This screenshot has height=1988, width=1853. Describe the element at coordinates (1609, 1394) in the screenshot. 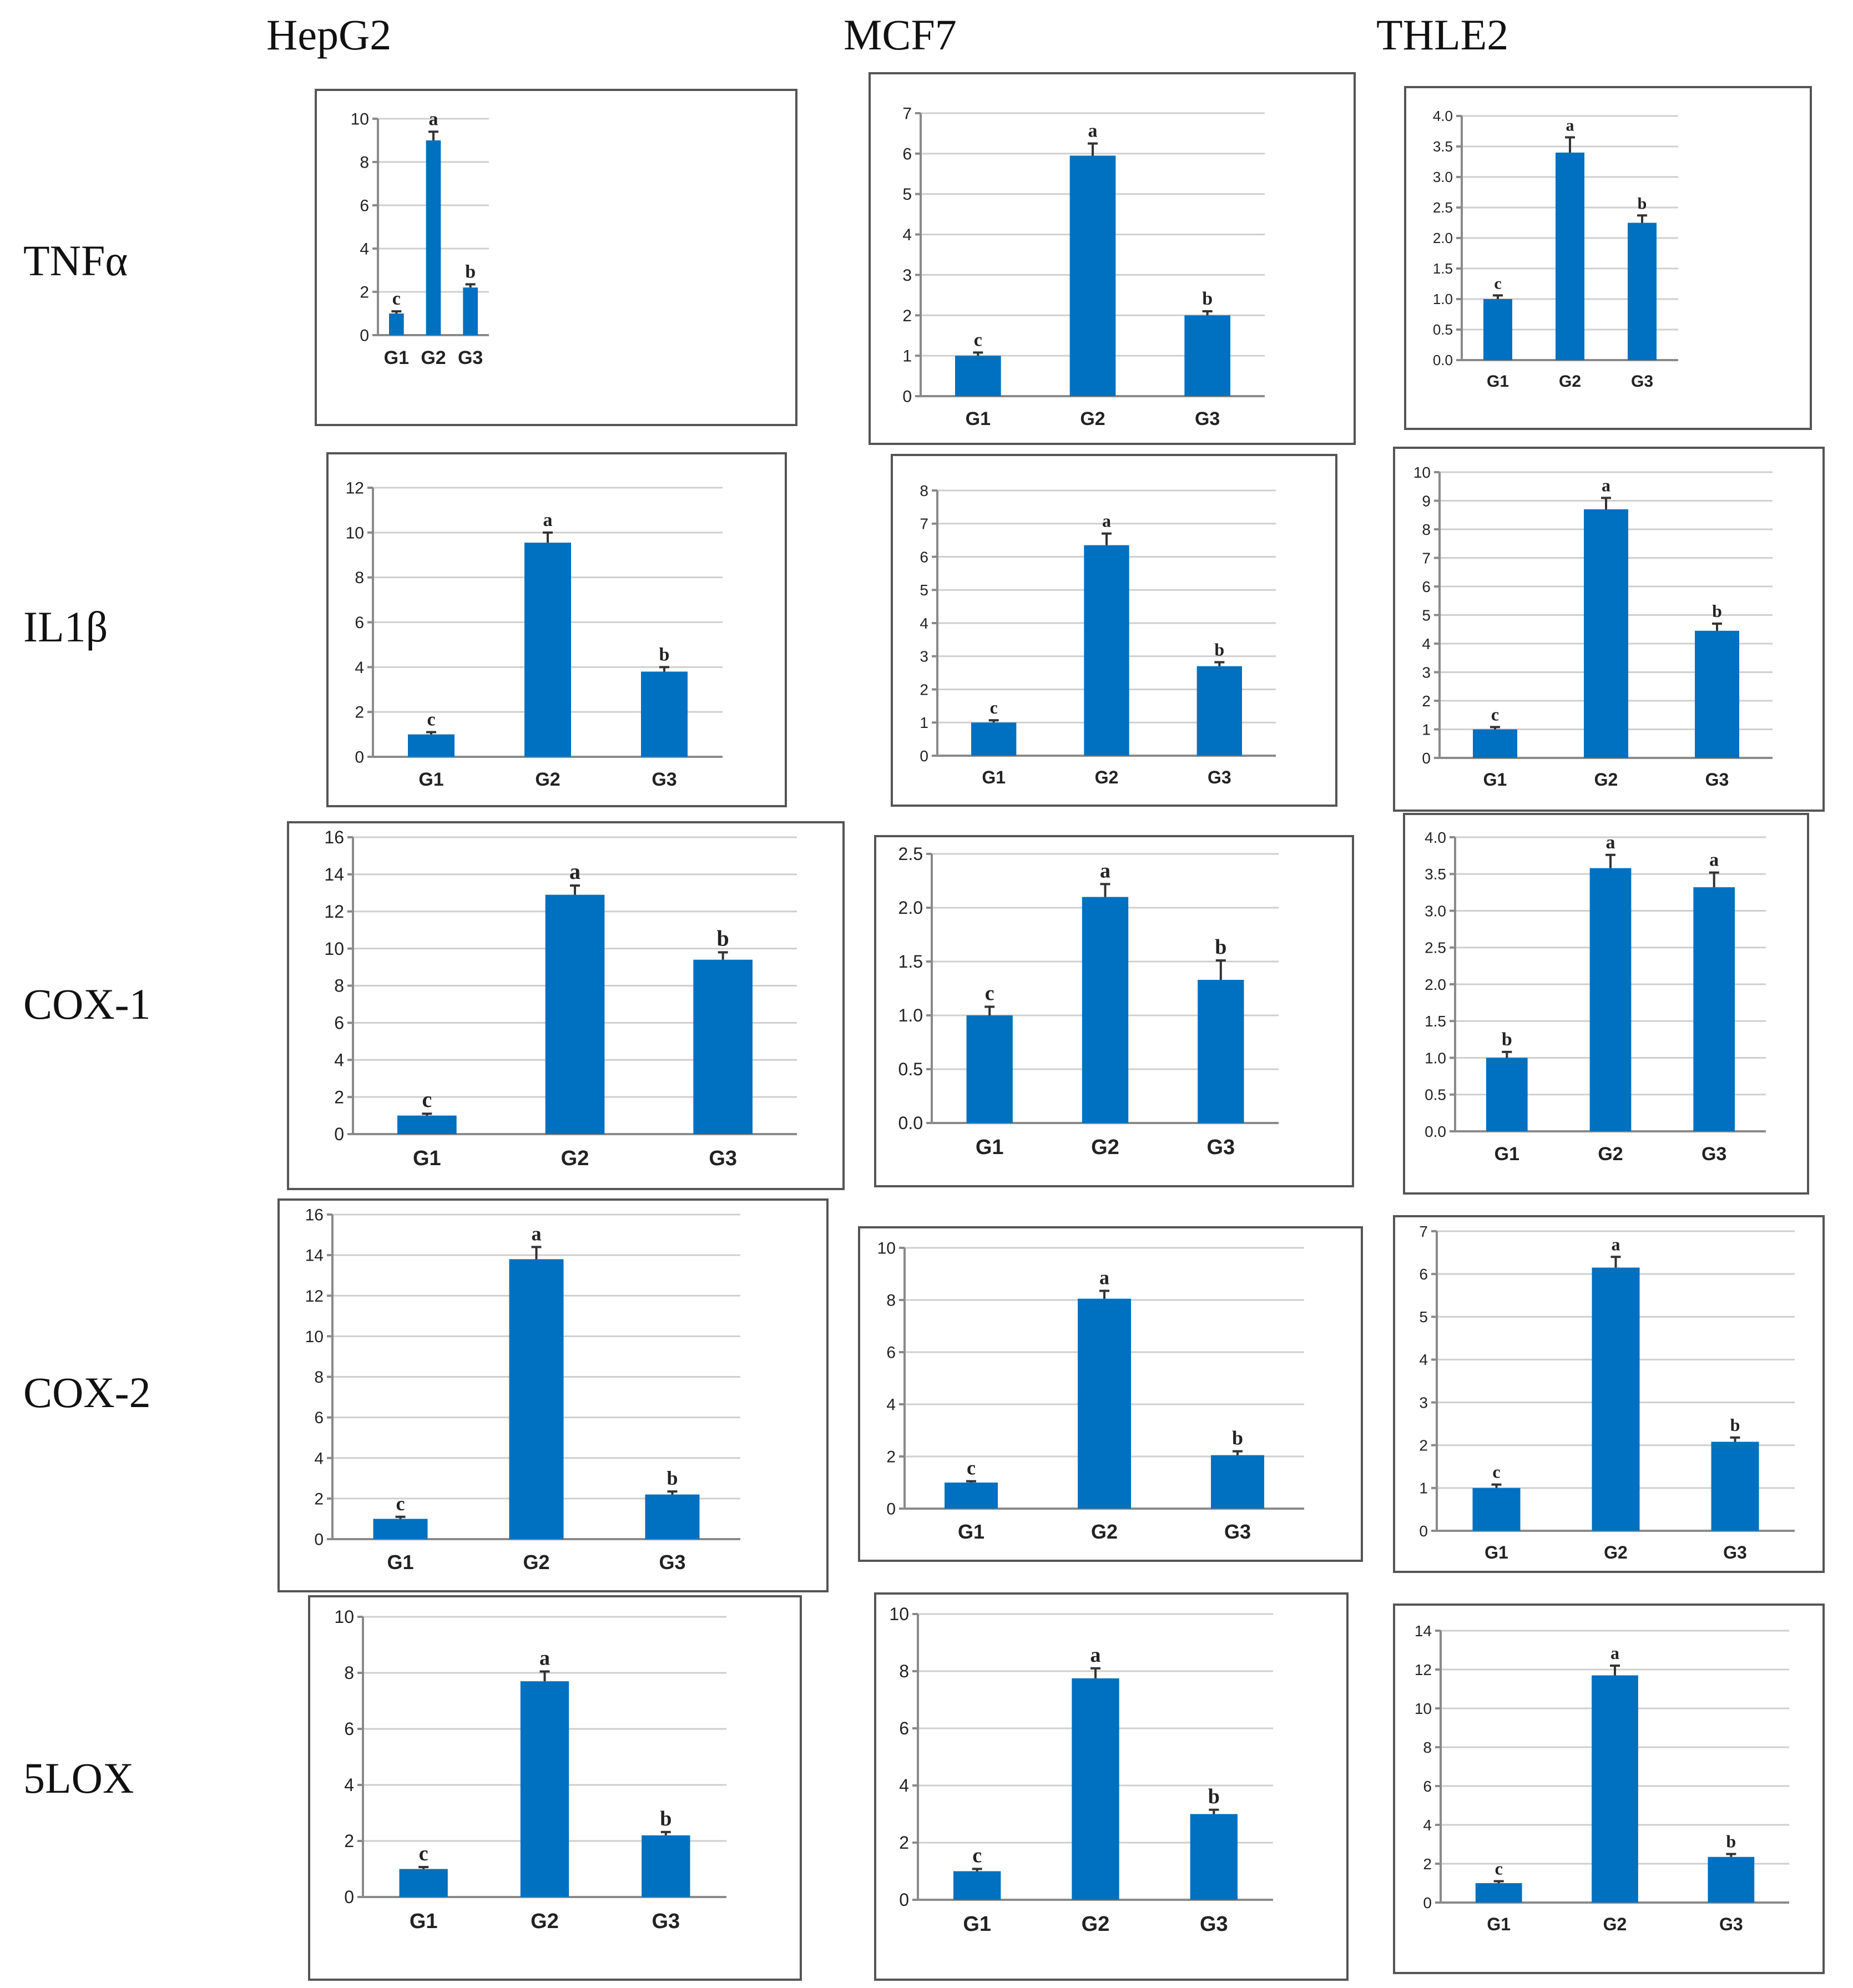

I see `chart-thle2-cox2: 0 1 2 3 4 5 6 7 c G1 a G2 b G3` at that location.